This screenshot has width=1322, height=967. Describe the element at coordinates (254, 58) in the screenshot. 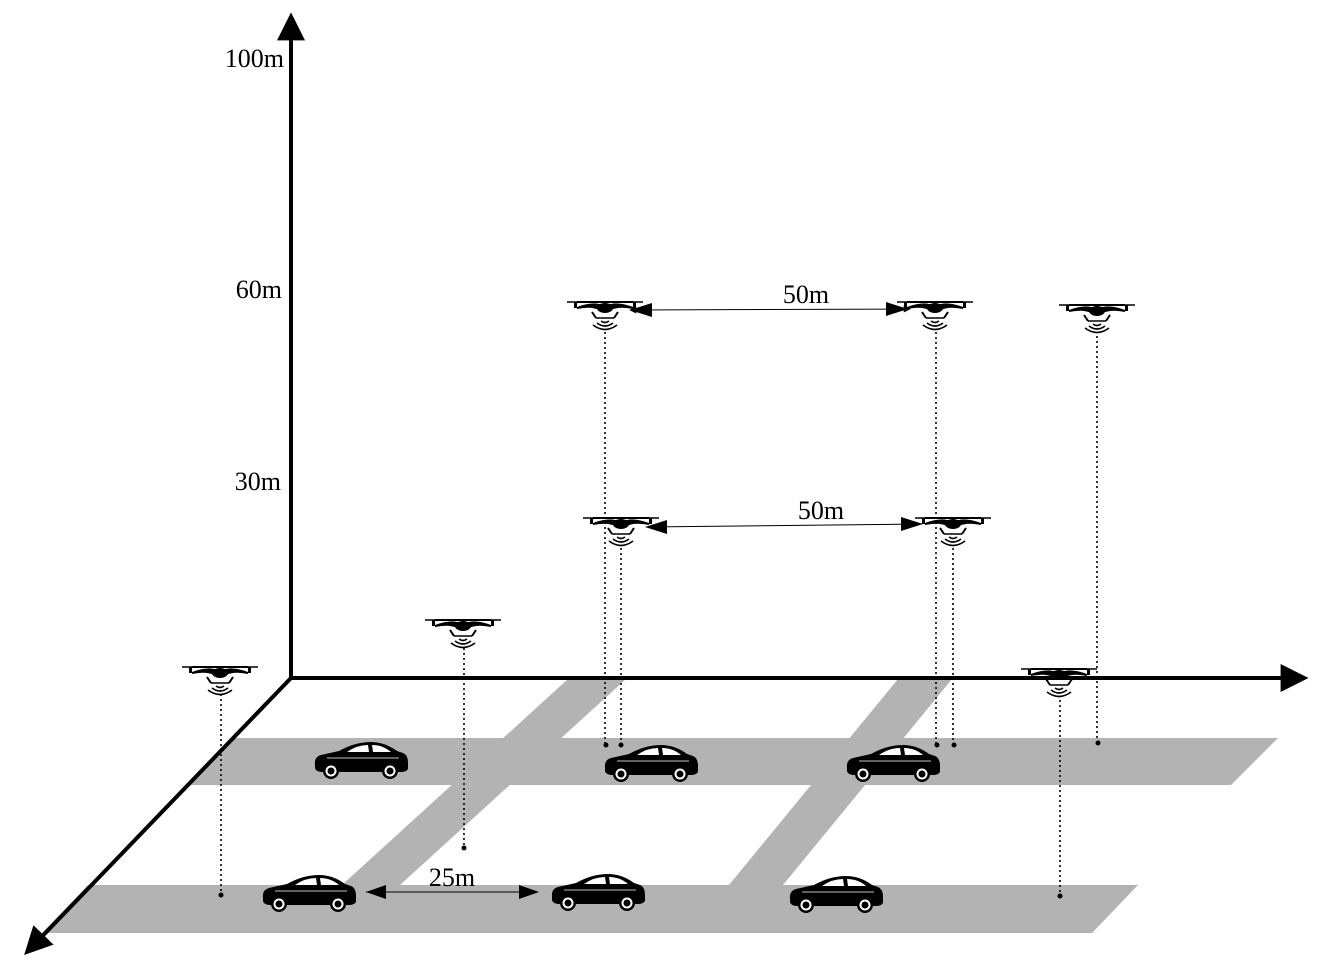

I see `altitude-label-100: 100m` at that location.